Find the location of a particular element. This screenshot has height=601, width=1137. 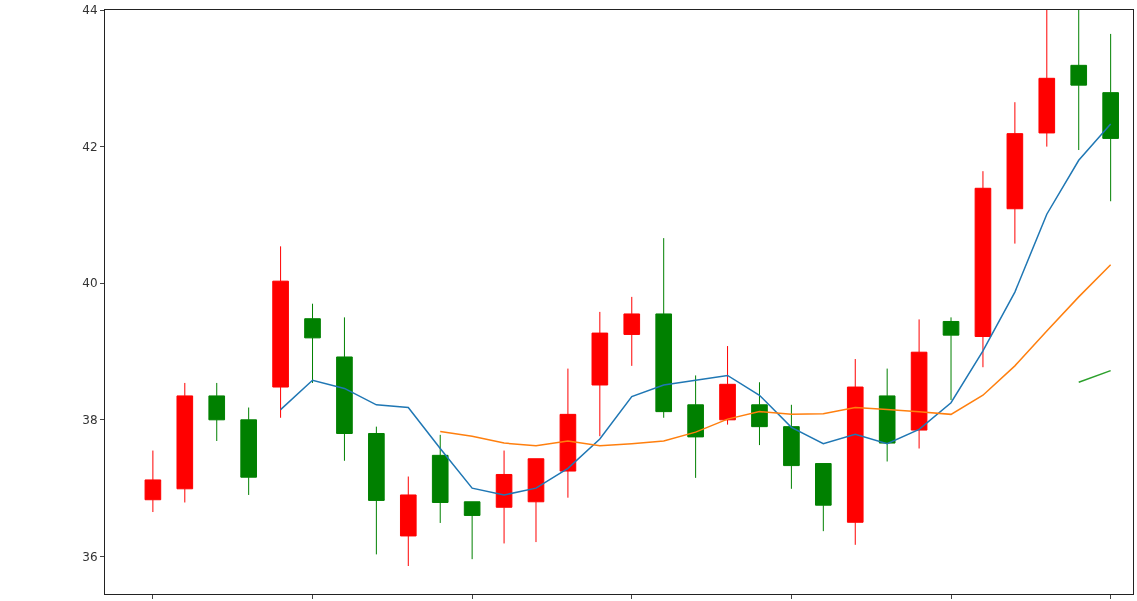

y-tick-label: 44 is located at coordinates (90, 10).